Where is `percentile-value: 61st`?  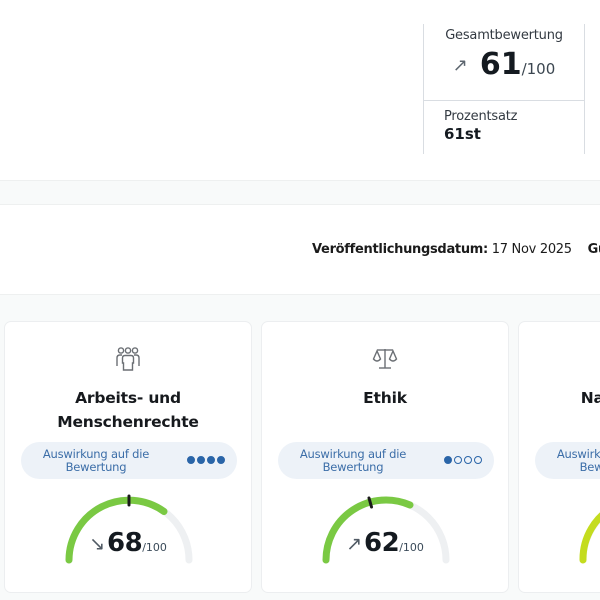 percentile-value: 61st is located at coordinates (462, 134).